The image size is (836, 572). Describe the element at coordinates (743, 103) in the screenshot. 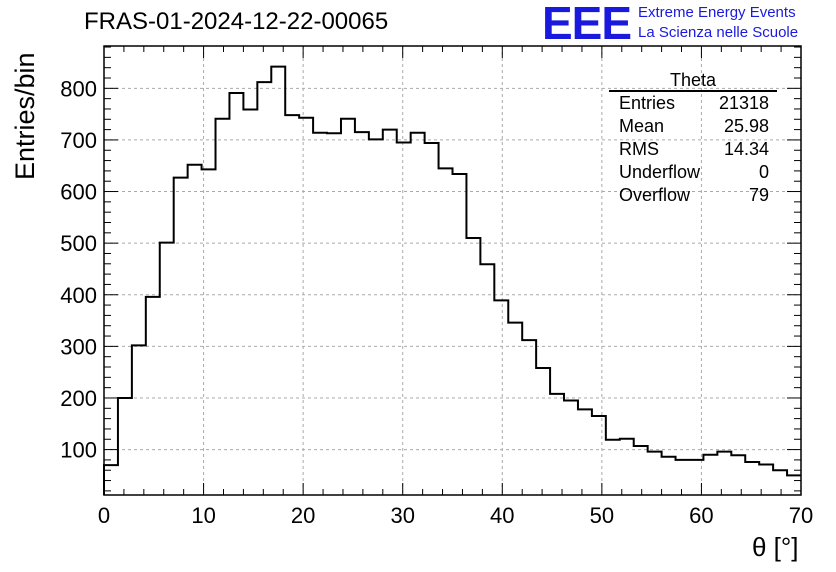

I see `stats-value: 21318` at that location.